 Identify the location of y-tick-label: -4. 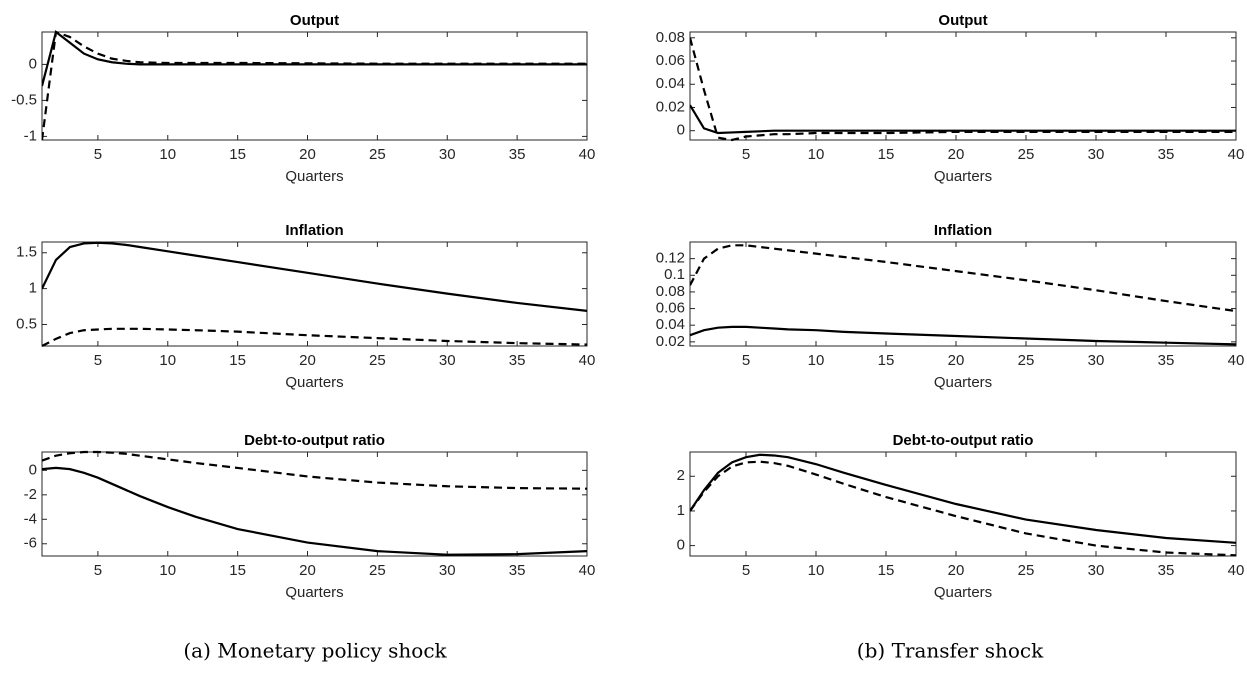
(30, 518).